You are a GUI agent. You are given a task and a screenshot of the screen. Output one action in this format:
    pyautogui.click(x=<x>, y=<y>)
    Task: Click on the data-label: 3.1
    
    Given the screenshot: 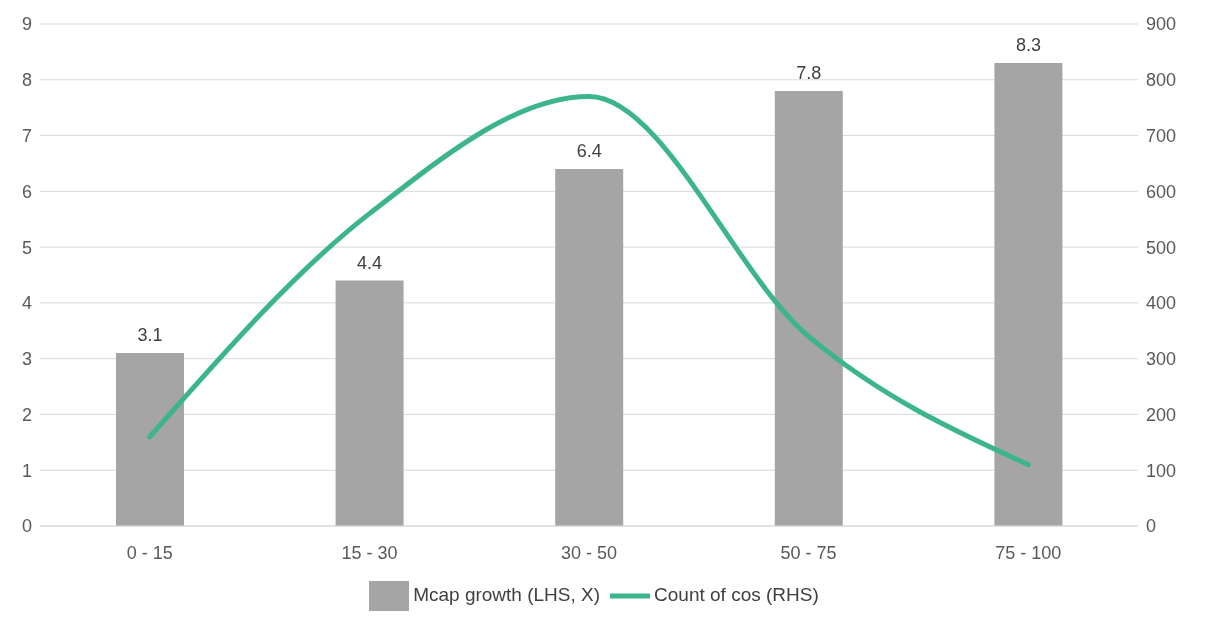 What is the action you would take?
    pyautogui.click(x=150, y=335)
    